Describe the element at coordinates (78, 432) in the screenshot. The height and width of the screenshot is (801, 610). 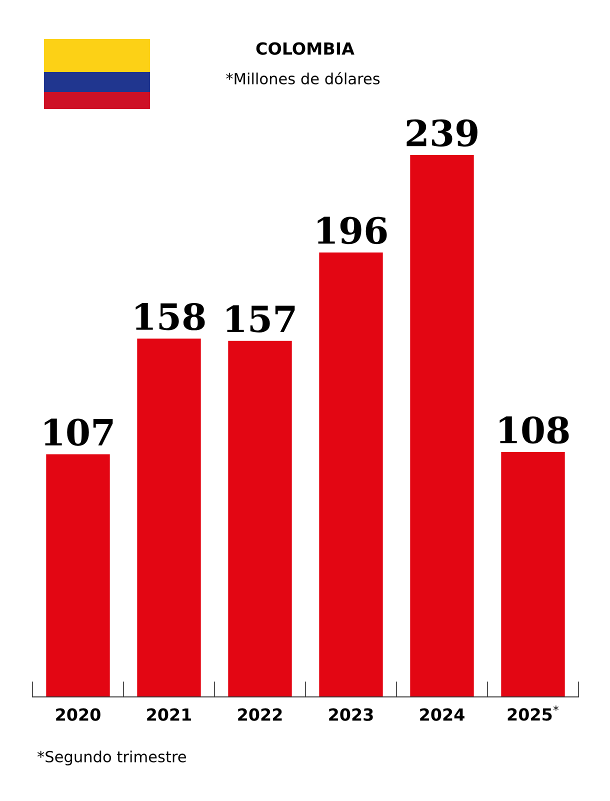
I see `data-label: 107` at that location.